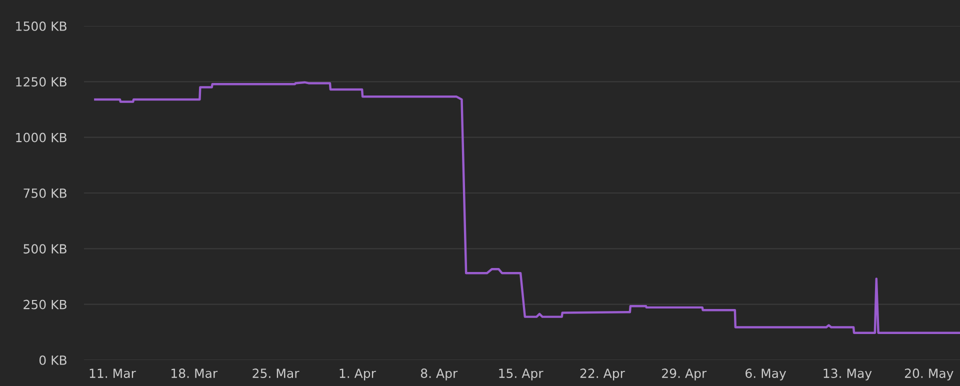  I want to click on x-tick-label: 20. May, so click(929, 374).